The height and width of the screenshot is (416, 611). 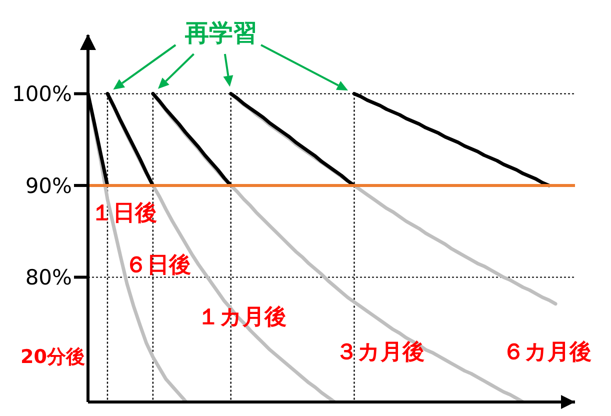 I want to click on annotation: １カ月後, so click(x=242, y=317).